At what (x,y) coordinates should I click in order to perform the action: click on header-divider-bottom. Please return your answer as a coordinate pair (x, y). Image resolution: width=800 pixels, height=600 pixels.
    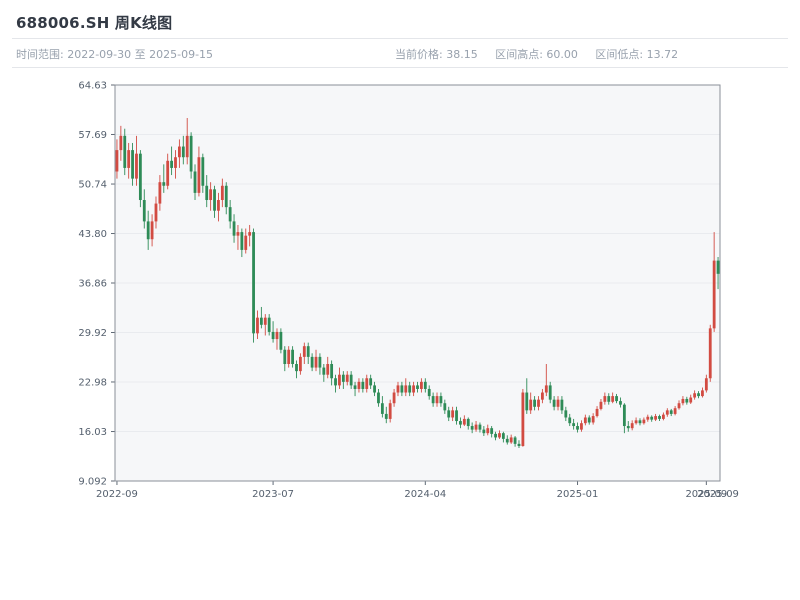
    Looking at the image, I should click on (400, 67).